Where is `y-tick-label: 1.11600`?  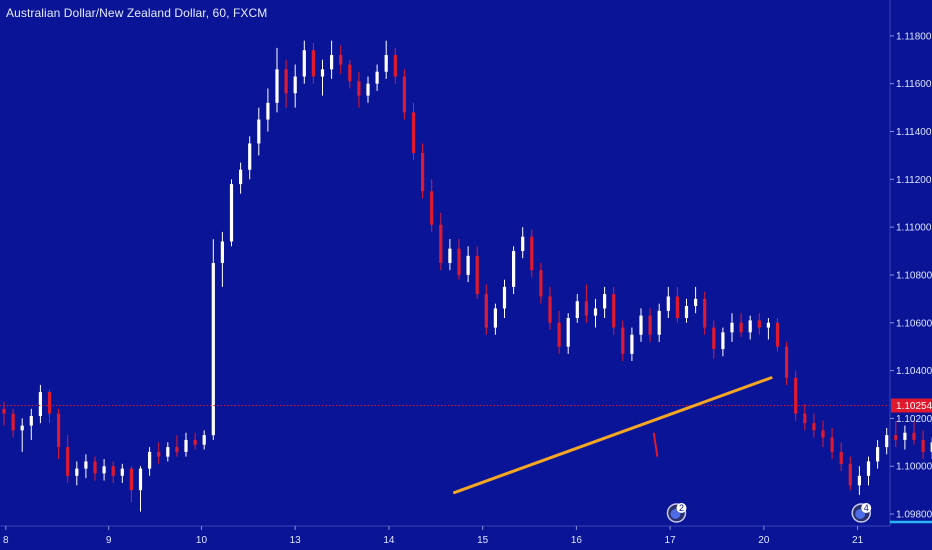
y-tick-label: 1.11600 is located at coordinates (914, 84).